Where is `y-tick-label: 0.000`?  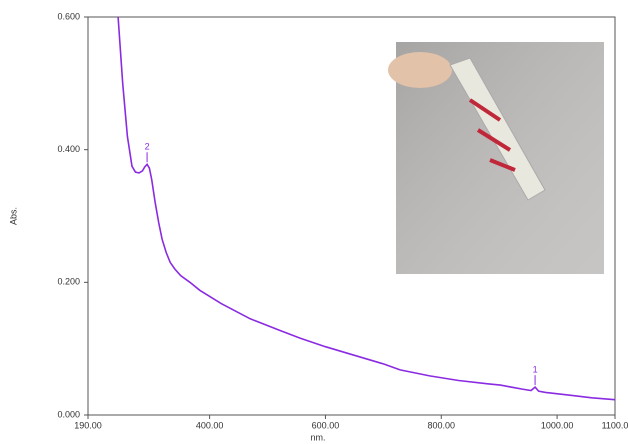 y-tick-label: 0.000 is located at coordinates (68, 414).